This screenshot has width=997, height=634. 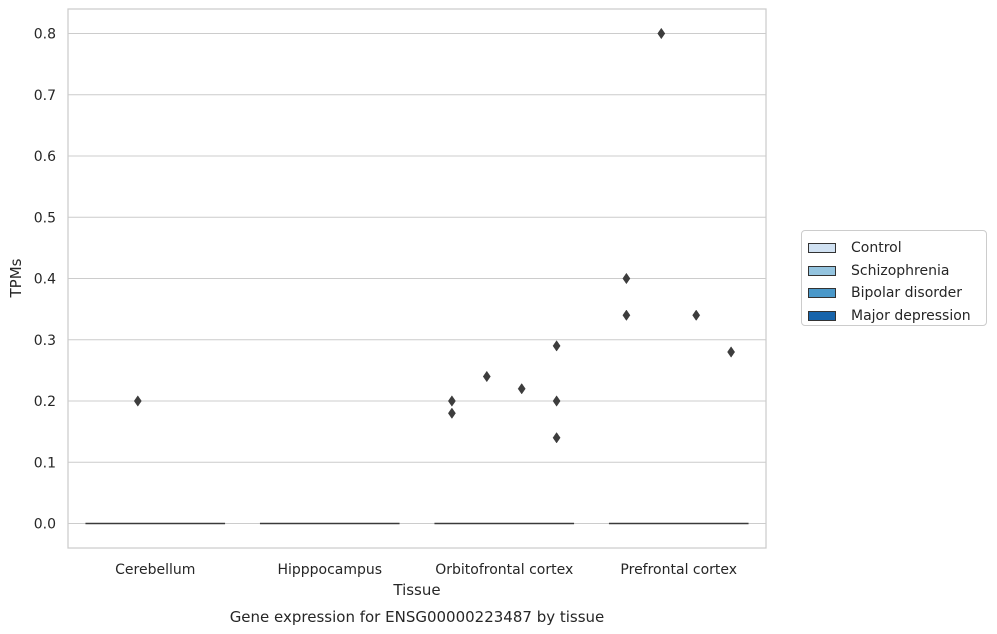 I want to click on y-tick-label: 0.0, so click(x=45, y=525).